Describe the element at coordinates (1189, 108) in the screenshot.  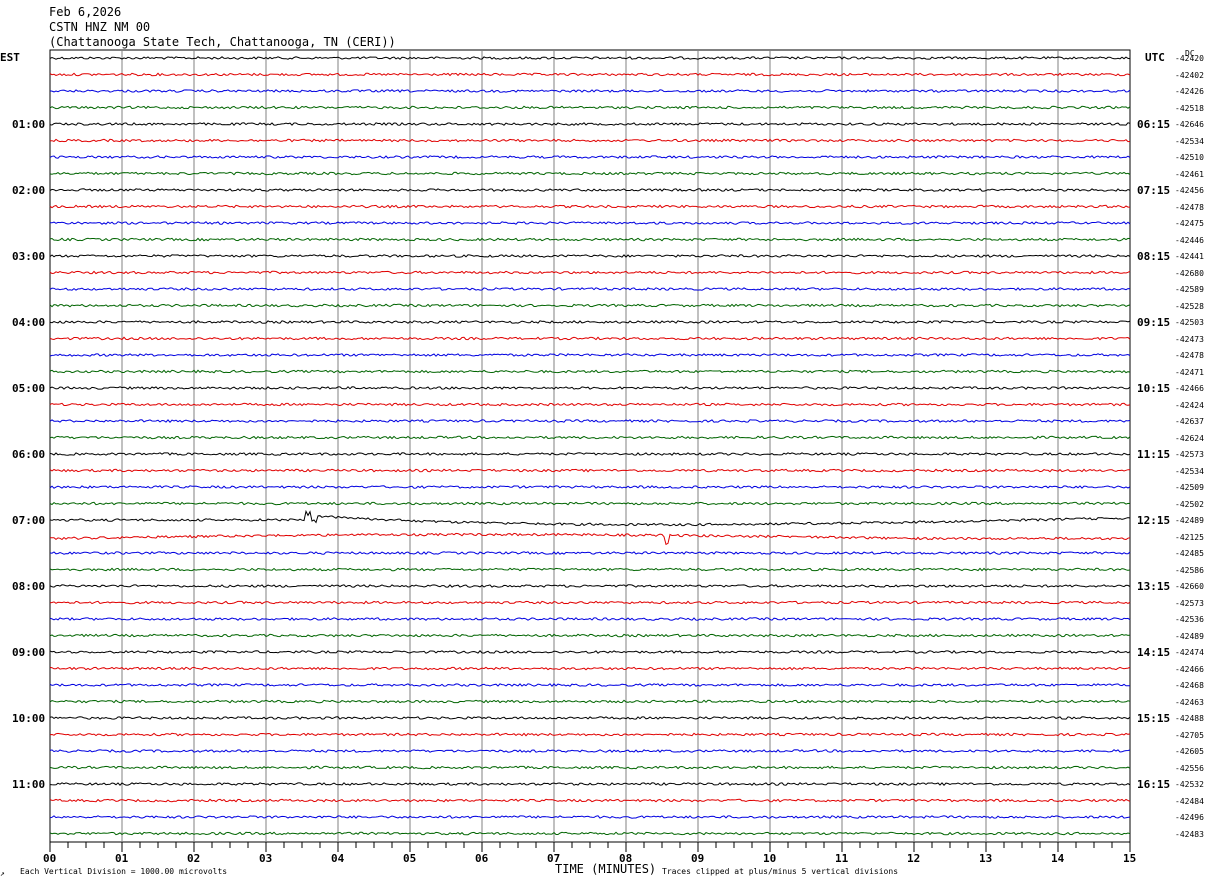
I see `dc-offset-label: -42518` at that location.